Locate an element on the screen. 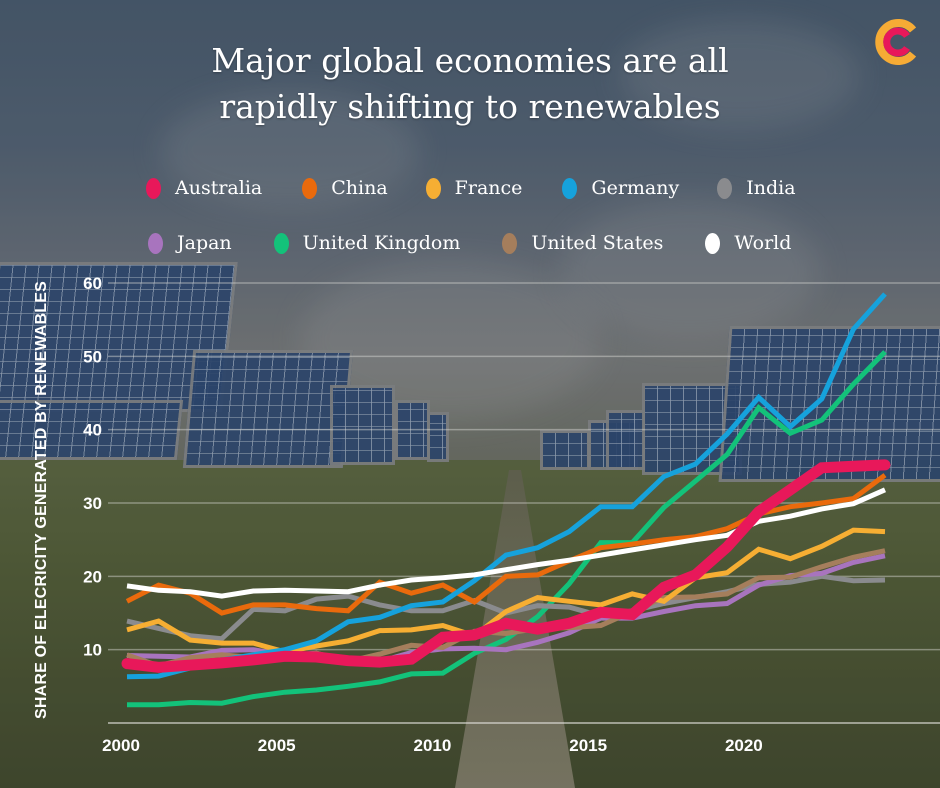  legend-label: World is located at coordinates (763, 243).